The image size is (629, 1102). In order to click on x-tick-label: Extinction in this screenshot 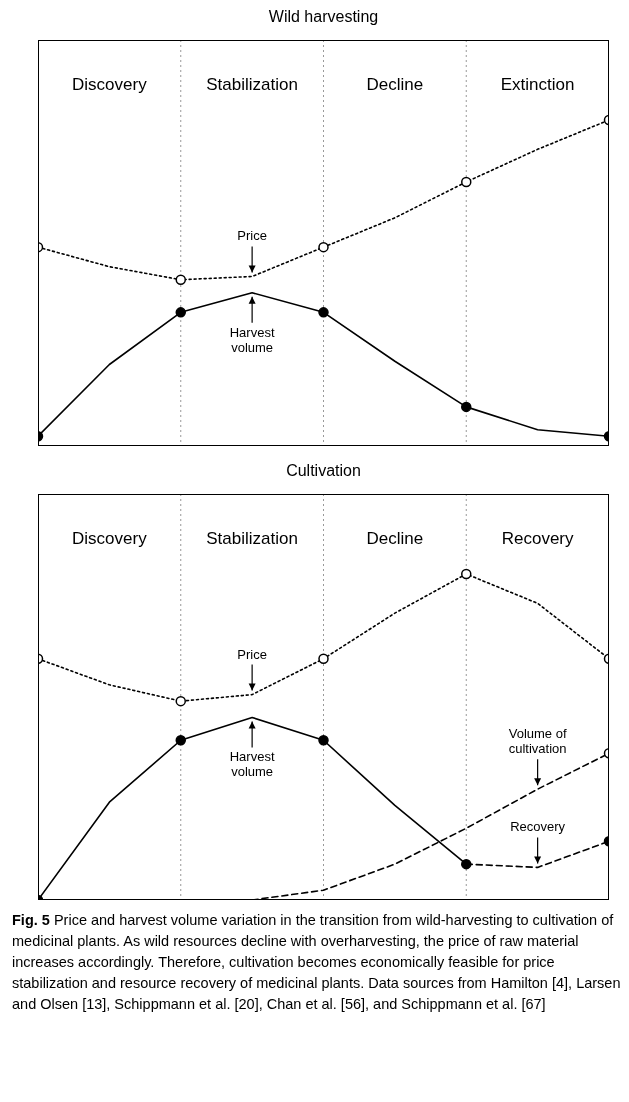, I will do `click(537, 85)`.